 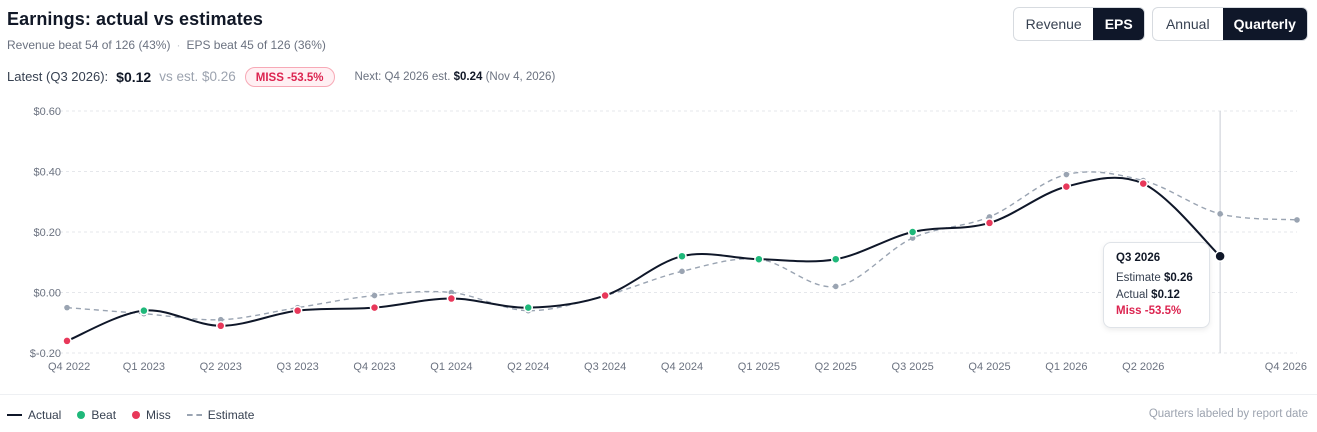 I want to click on tooltip-actual-value: $0.12, so click(x=1165, y=294).